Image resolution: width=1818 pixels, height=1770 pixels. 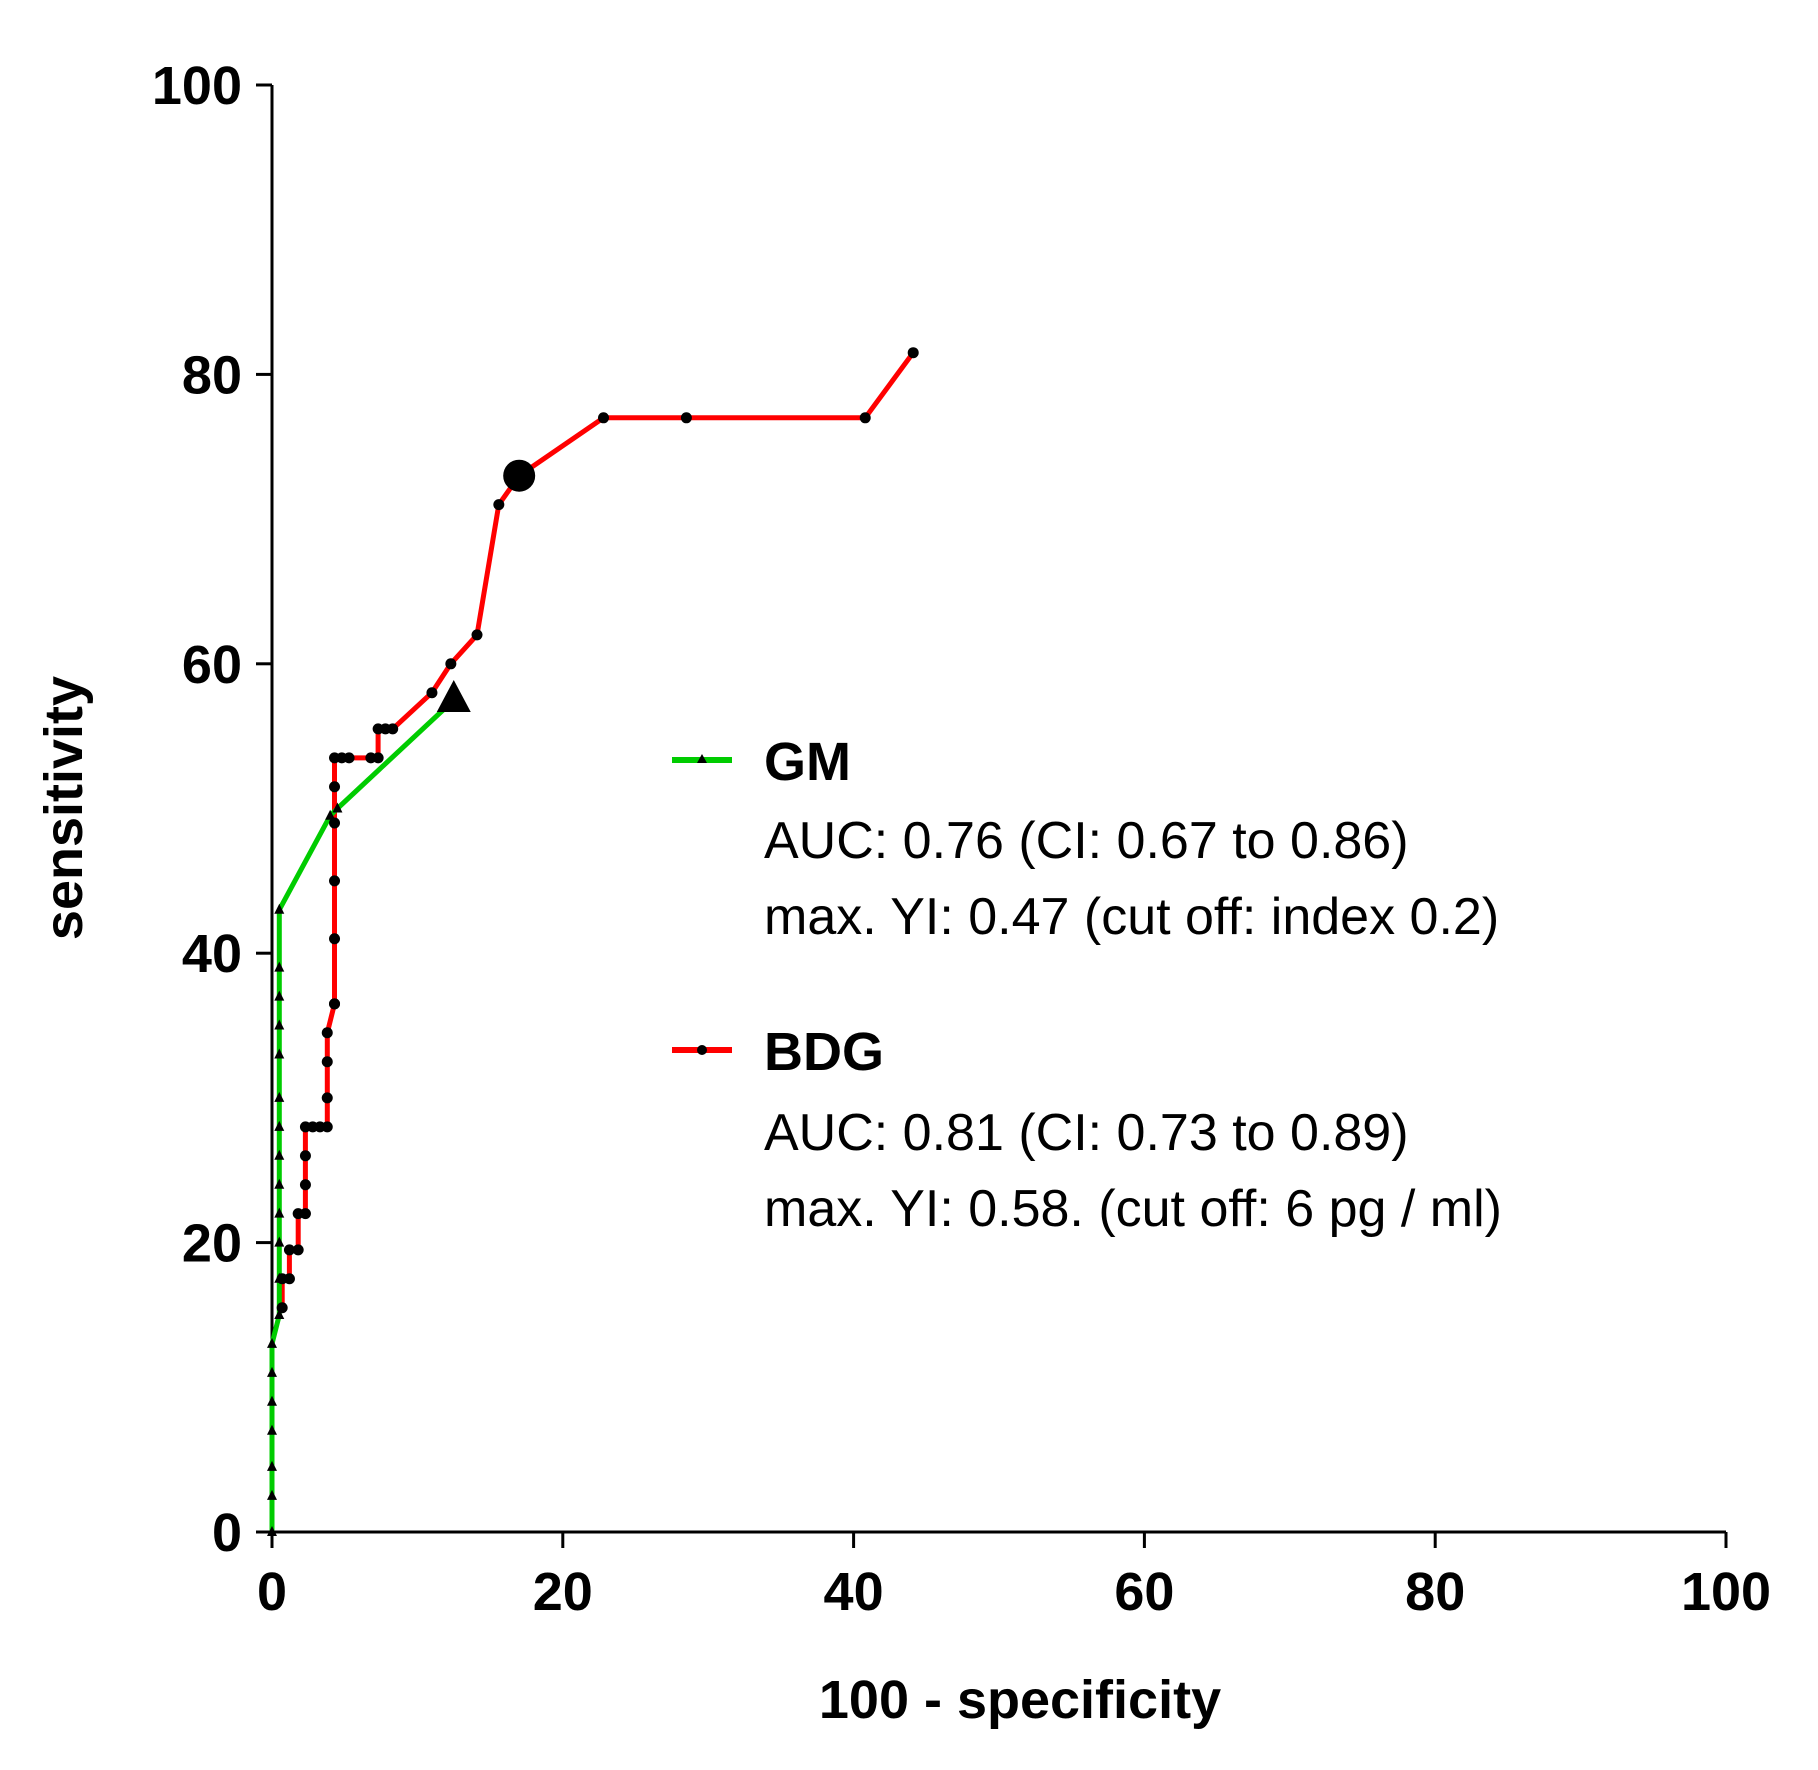 What do you see at coordinates (453, 695) in the screenshot?
I see `max-yi-marker-gm` at bounding box center [453, 695].